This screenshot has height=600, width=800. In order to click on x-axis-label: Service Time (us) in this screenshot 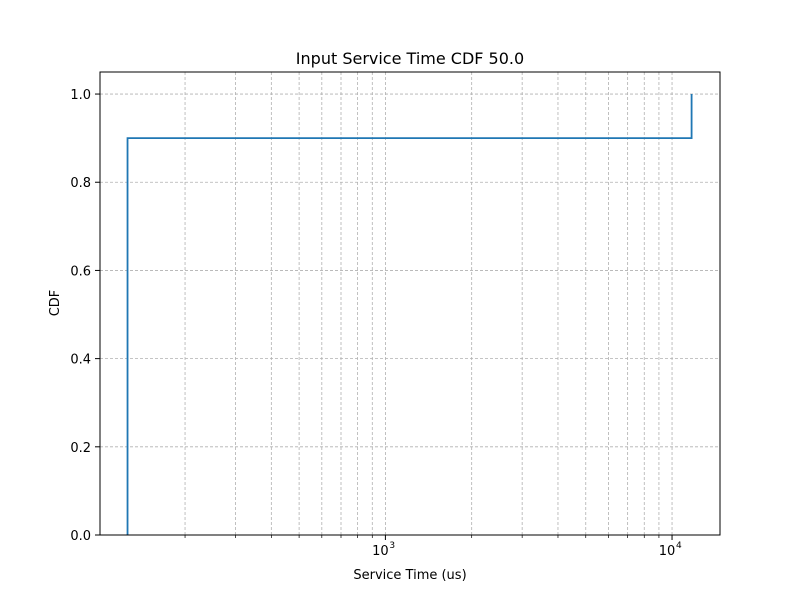, I will do `click(409, 575)`.